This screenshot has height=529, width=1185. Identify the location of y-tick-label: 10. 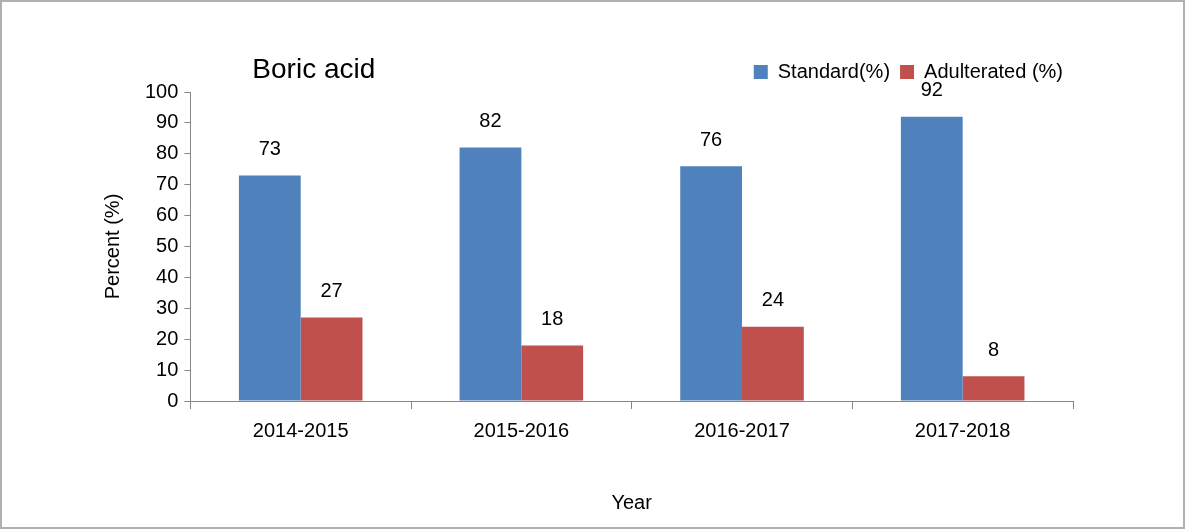
(167, 368).